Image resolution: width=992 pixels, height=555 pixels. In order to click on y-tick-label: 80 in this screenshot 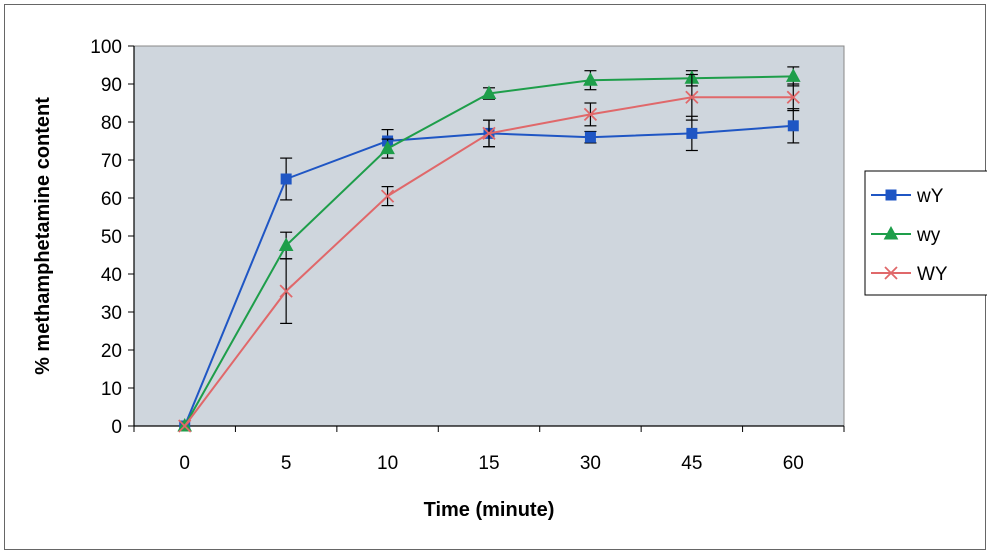, I will do `click(111, 123)`.